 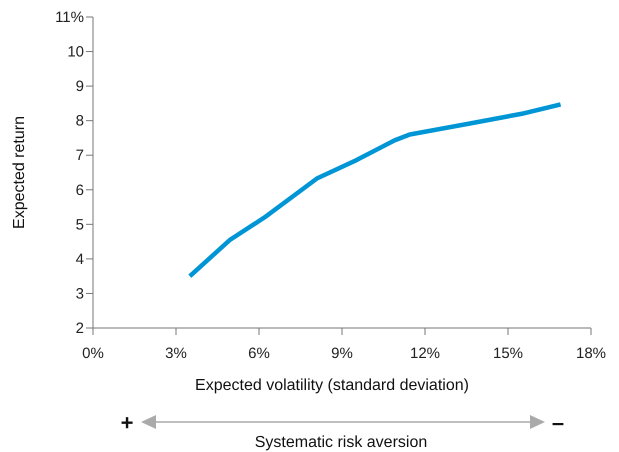 I want to click on y-tick-label: 3, so click(x=80, y=293).